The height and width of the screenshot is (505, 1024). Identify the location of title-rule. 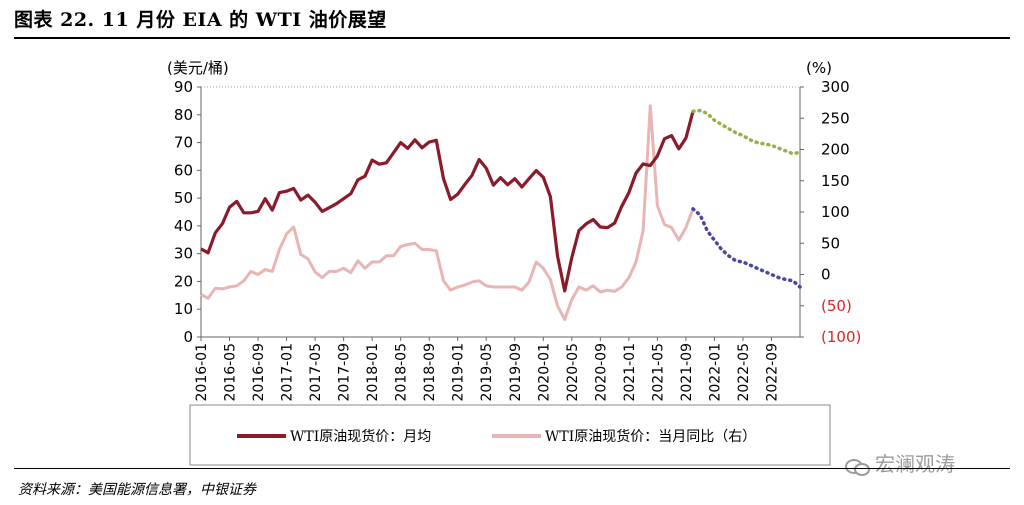
(512, 38).